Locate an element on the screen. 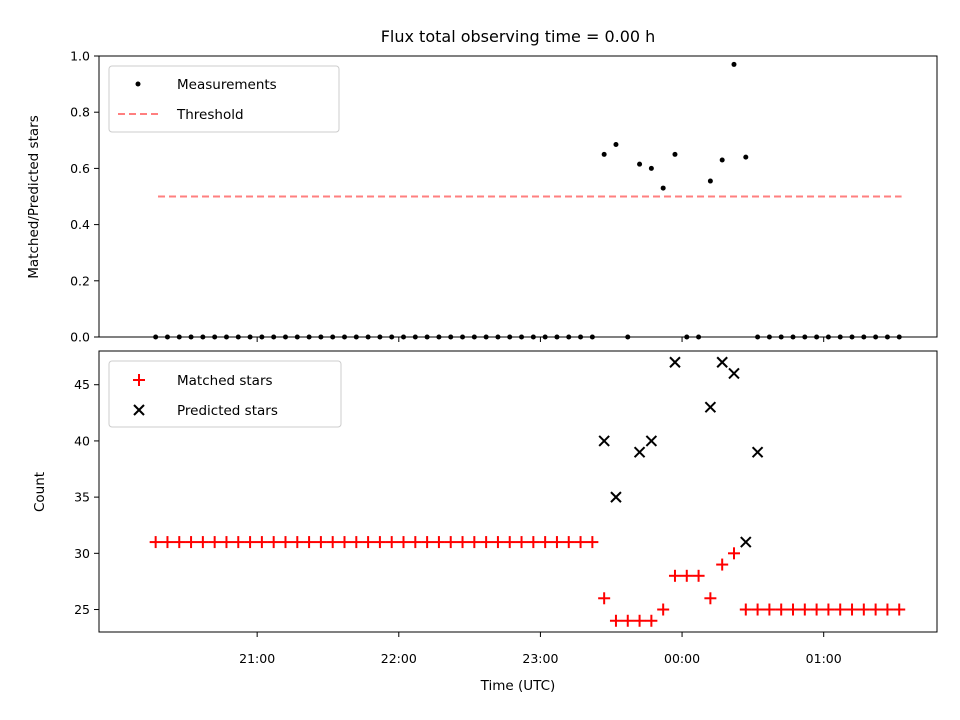 The height and width of the screenshot is (720, 960). ratio-y-tick-label: 0.4 is located at coordinates (80, 224).